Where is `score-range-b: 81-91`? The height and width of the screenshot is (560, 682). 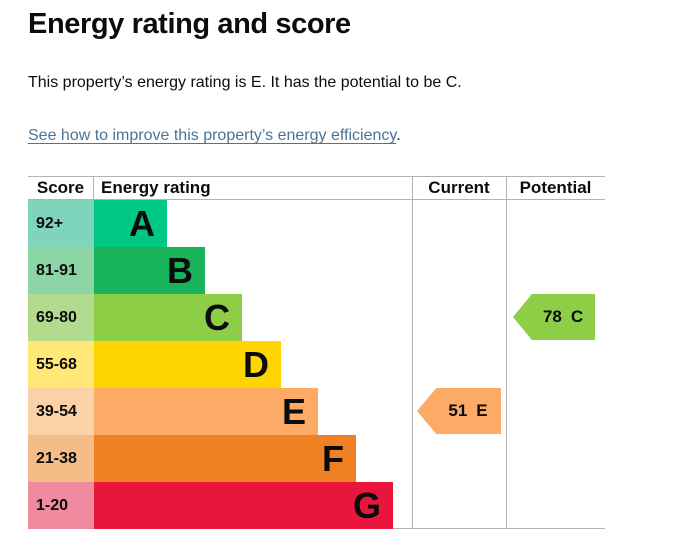
score-range-b: 81-91 is located at coordinates (61, 270).